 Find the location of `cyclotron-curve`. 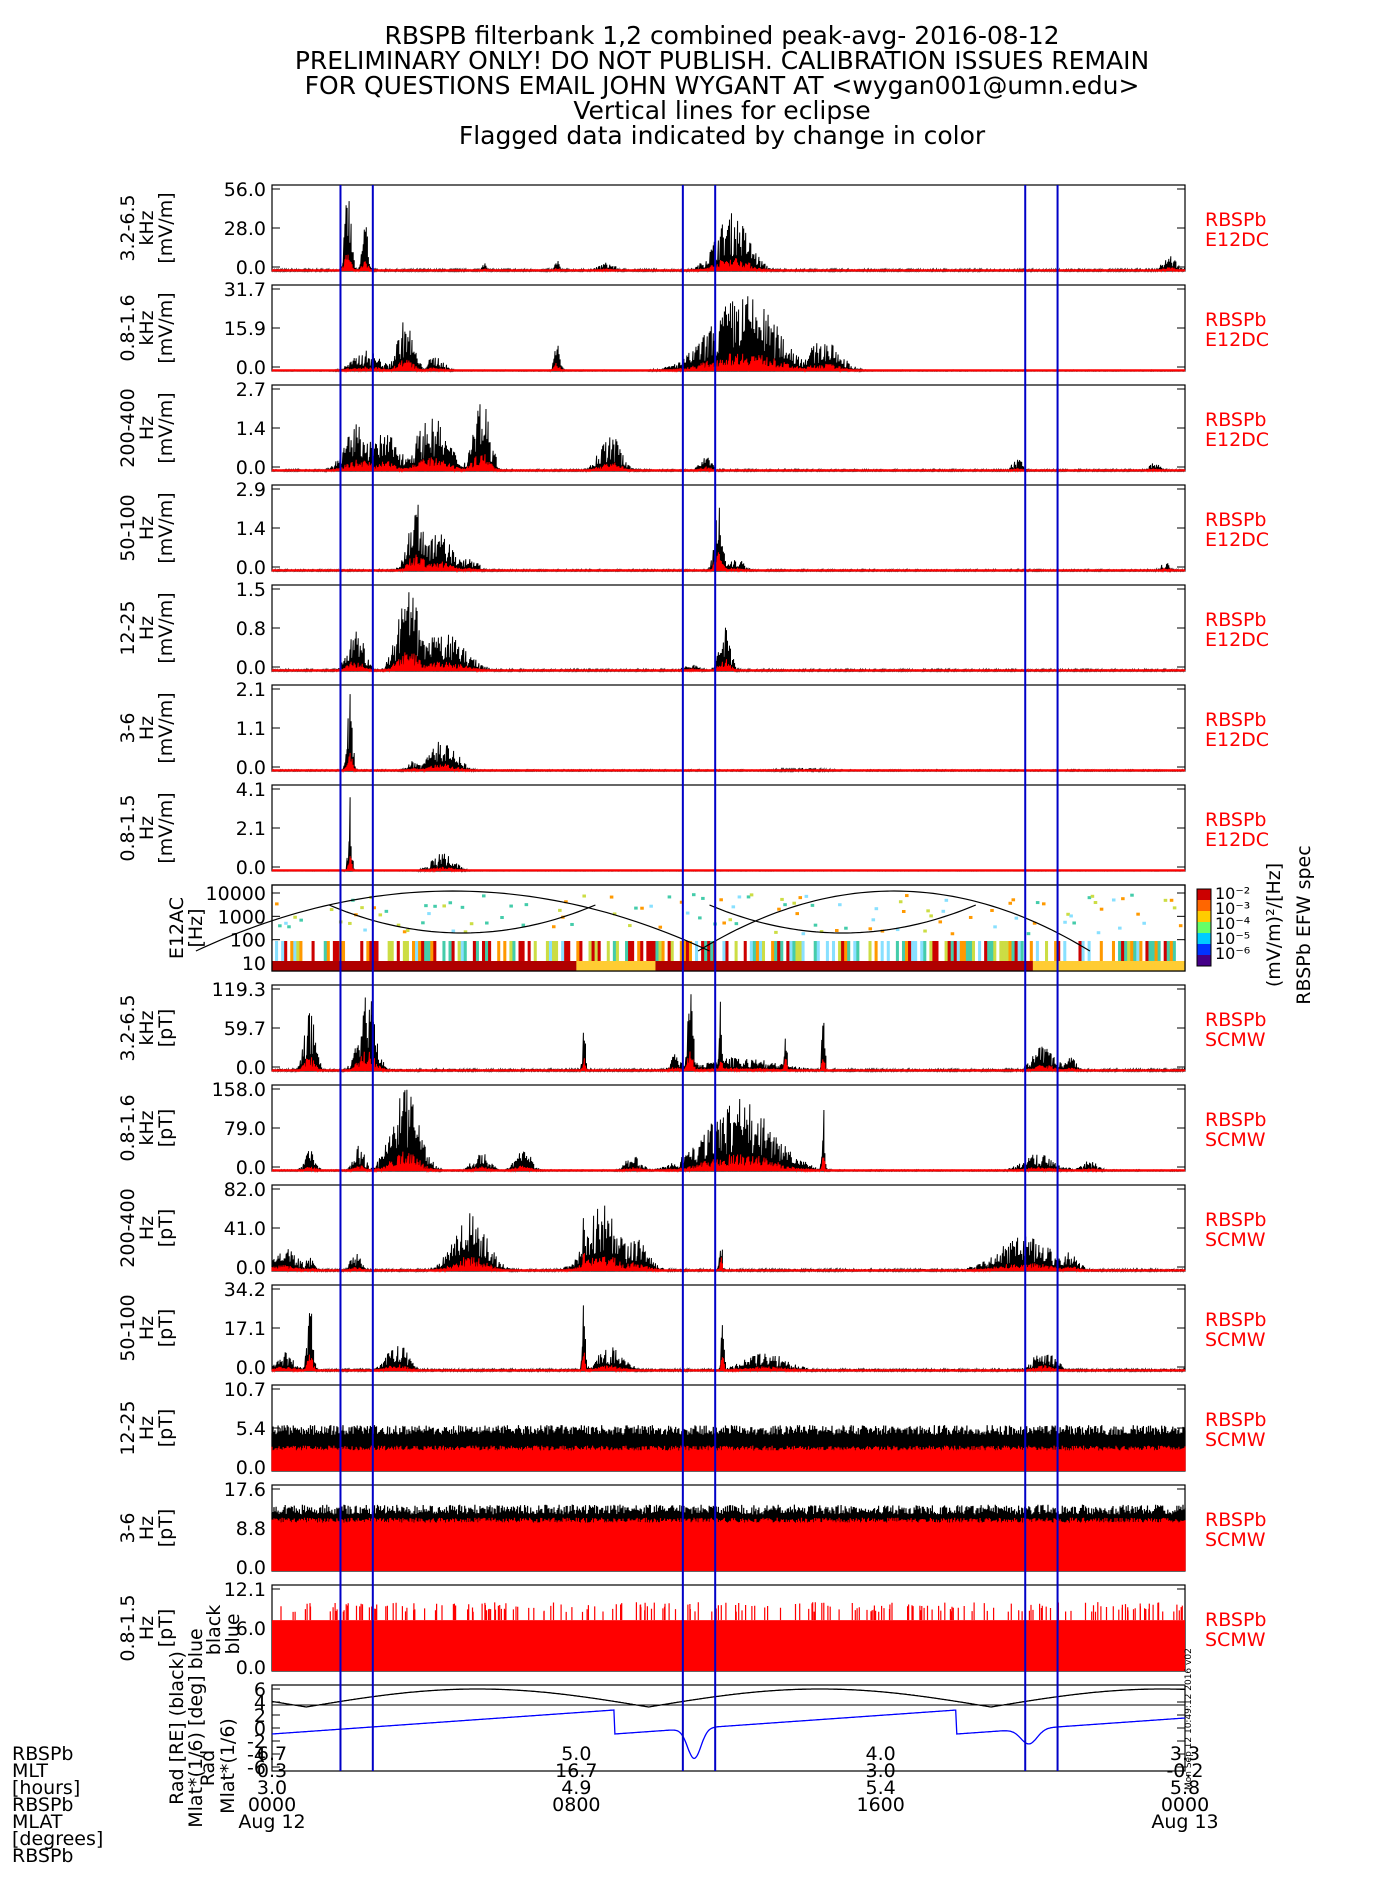

cyclotron-curve is located at coordinates (452, 921).